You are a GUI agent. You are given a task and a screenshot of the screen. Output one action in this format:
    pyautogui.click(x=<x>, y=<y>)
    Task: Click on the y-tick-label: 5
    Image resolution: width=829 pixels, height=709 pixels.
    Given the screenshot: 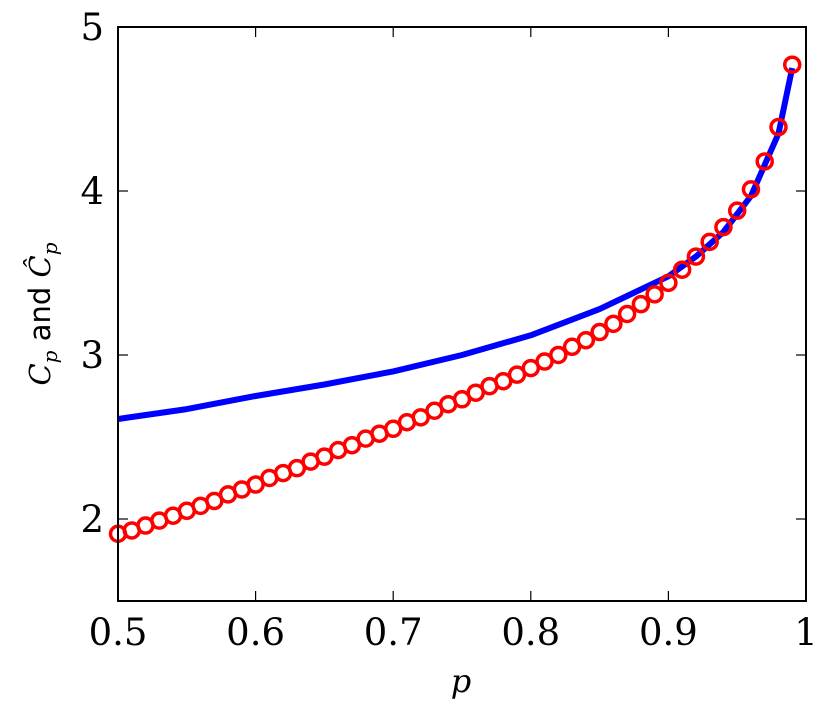 What is the action you would take?
    pyautogui.click(x=92, y=27)
    